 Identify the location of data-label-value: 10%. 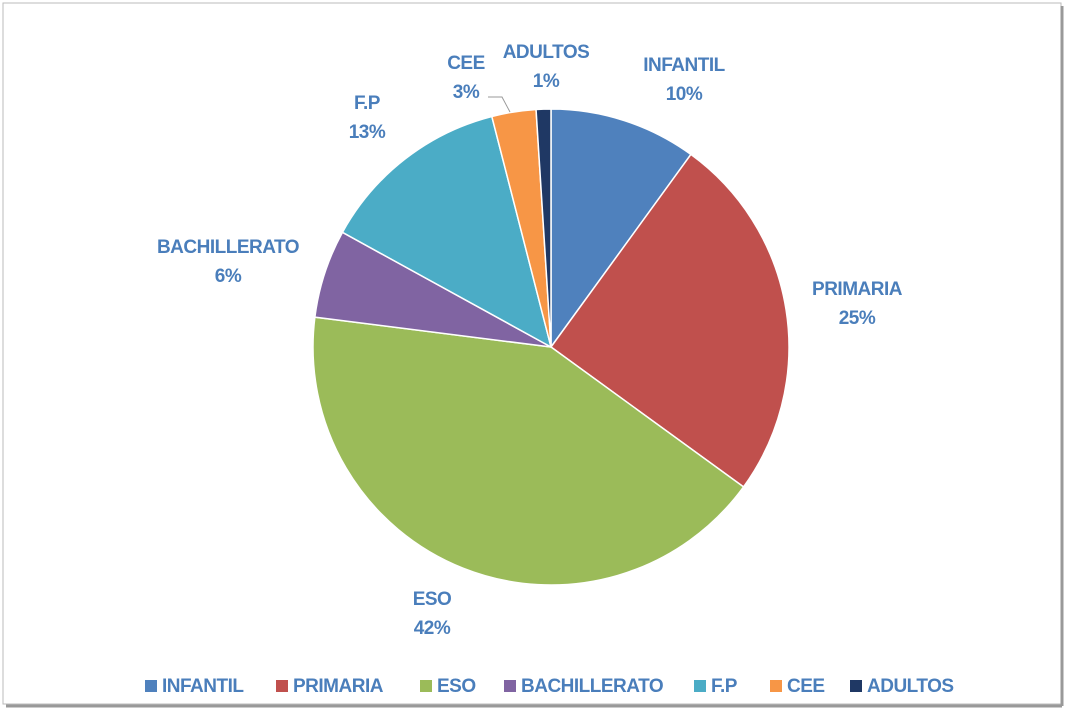
(684, 94).